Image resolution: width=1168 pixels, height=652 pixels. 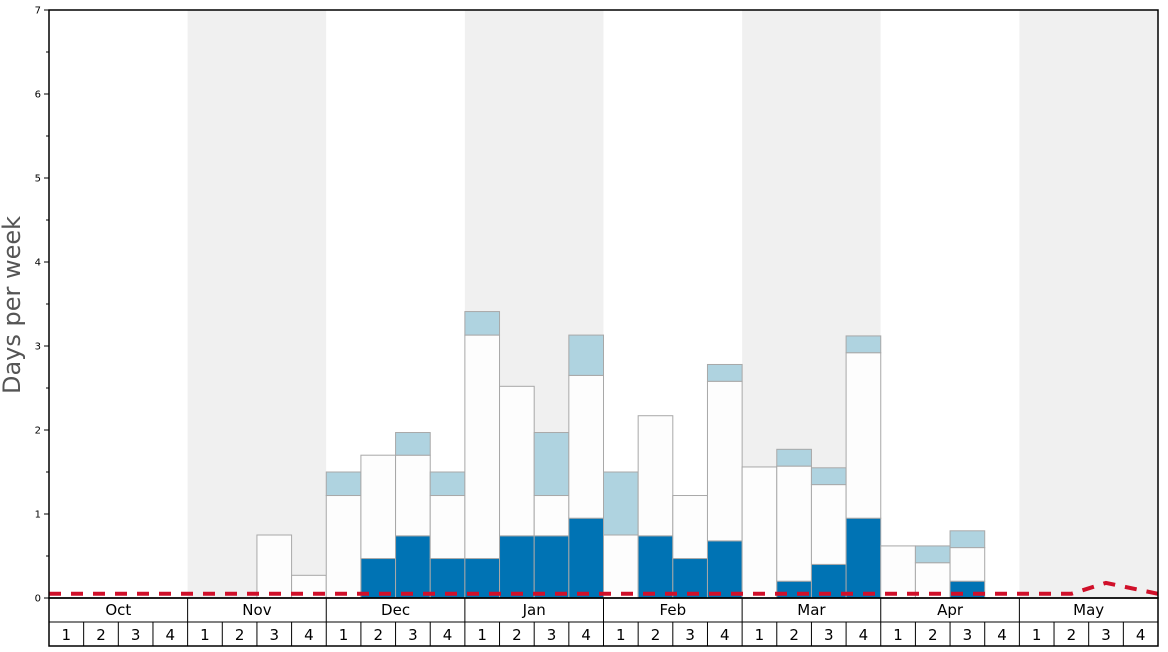 I want to click on y-tick-label: 5, so click(x=38, y=179).